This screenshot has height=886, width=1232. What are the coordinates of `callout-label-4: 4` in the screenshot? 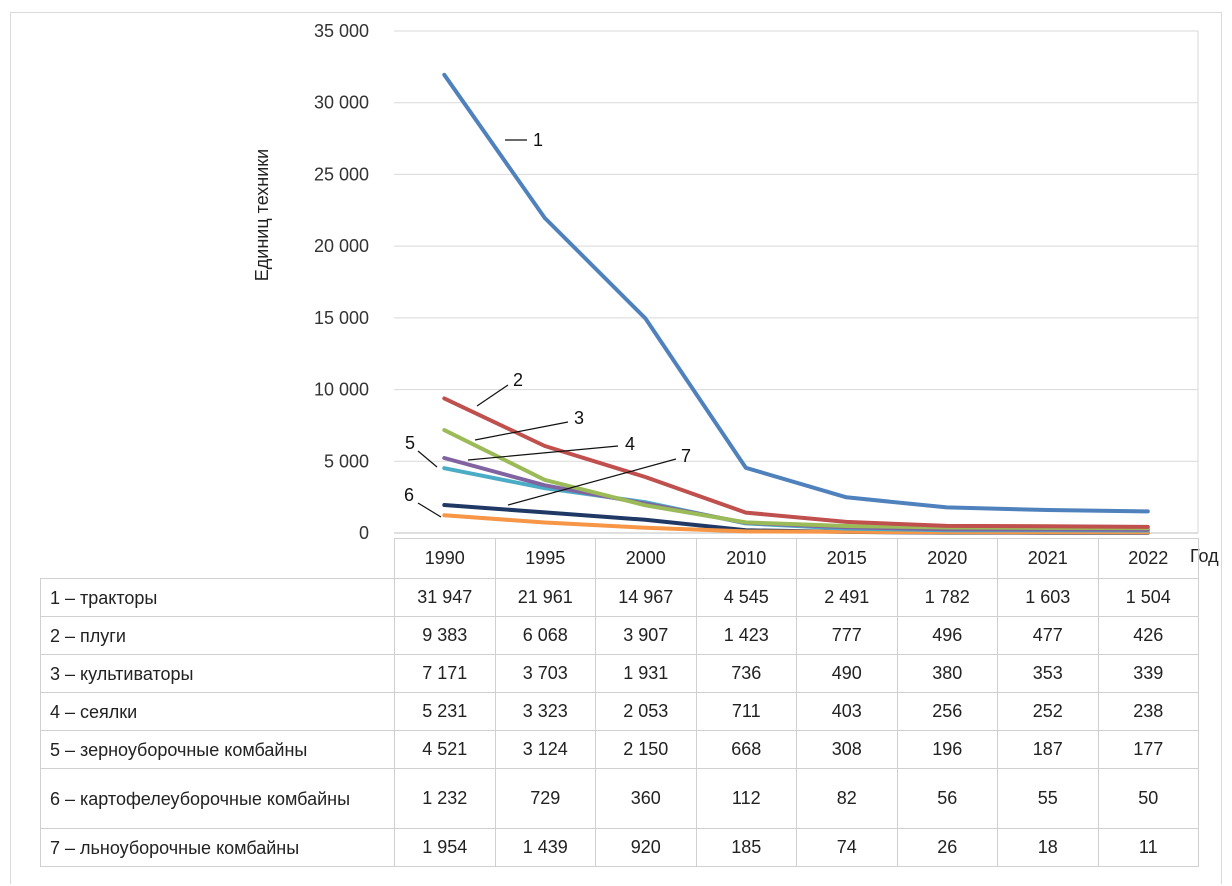 It's located at (630, 444).